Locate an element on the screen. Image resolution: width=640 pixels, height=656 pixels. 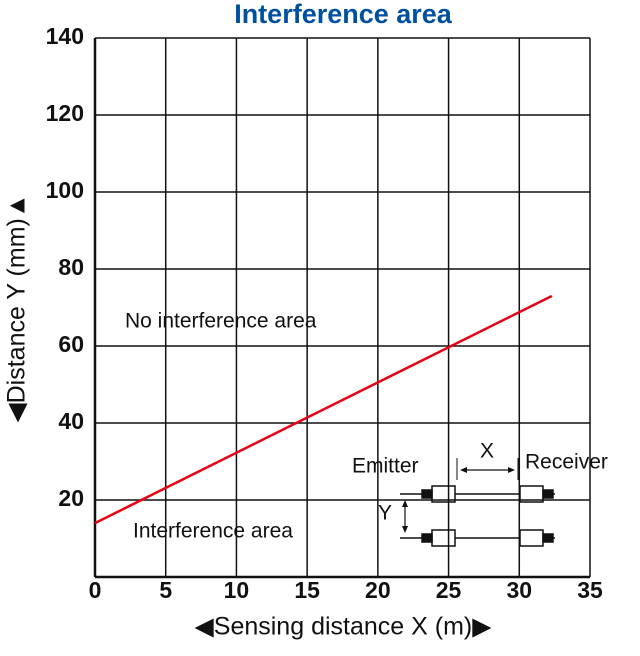
y-tick-label: 140 is located at coordinates (65, 36).